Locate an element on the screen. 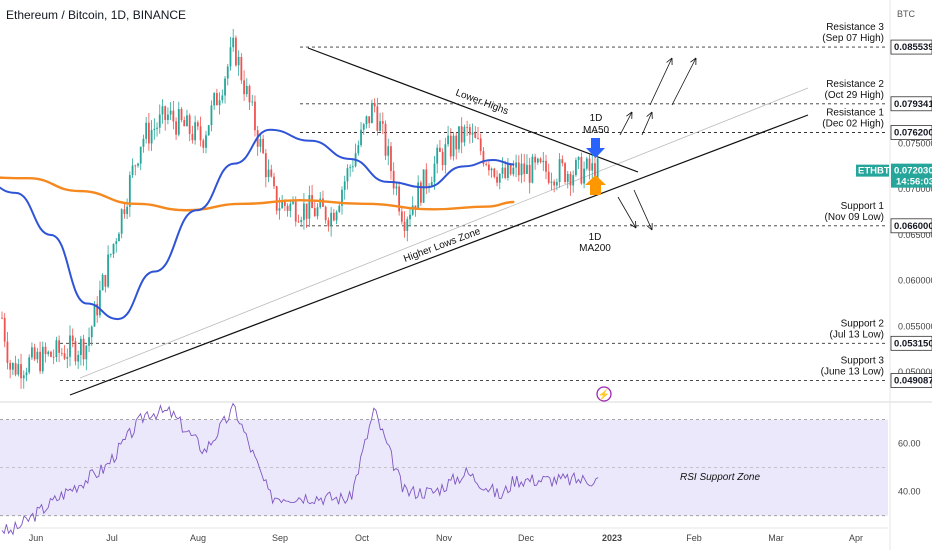 This screenshot has width=932, height=550. price-tick-label: 0.050000 is located at coordinates (915, 372).